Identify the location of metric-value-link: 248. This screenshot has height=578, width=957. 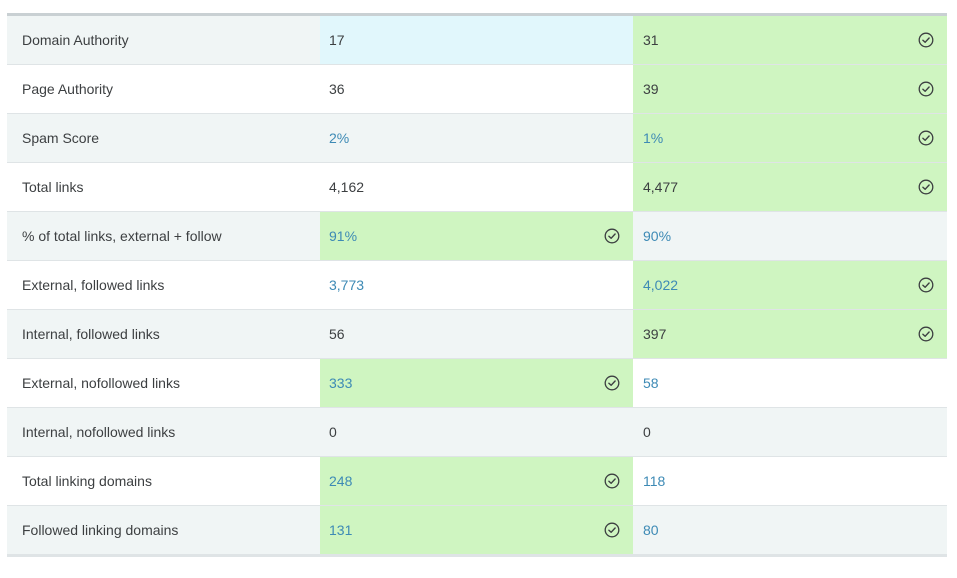
(341, 481).